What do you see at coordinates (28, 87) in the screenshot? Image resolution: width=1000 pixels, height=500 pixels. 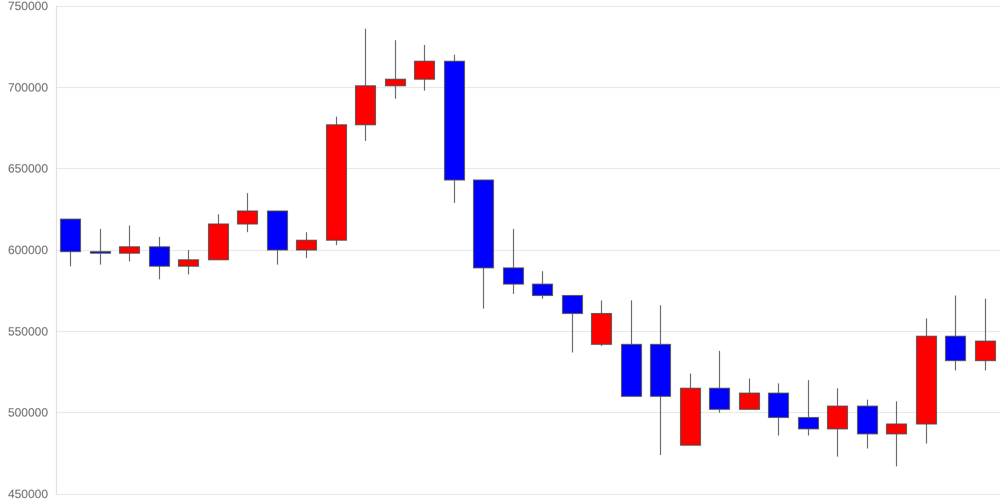 I see `y-tick-label: 700000` at bounding box center [28, 87].